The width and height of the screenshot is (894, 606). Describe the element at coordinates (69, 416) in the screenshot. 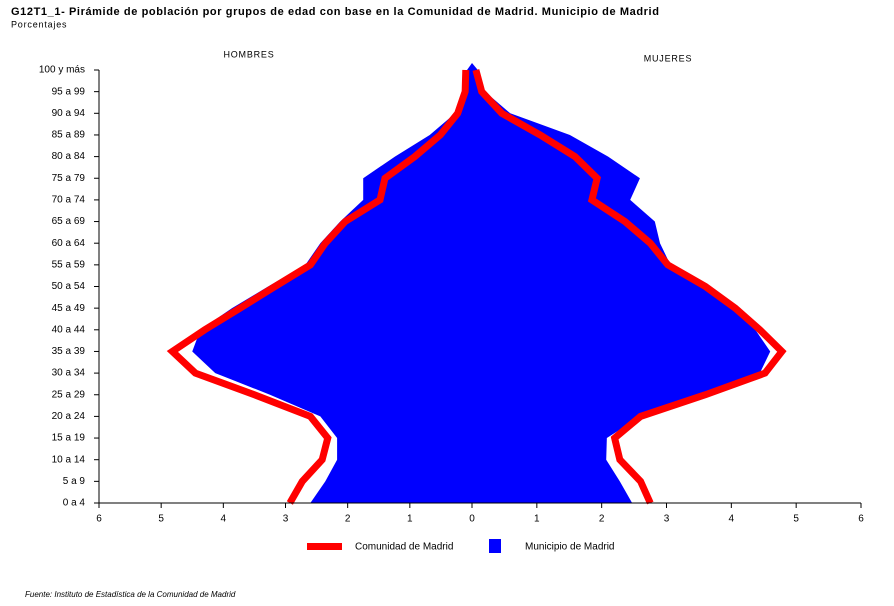

I see `y-tick-label: 20 a 24` at that location.